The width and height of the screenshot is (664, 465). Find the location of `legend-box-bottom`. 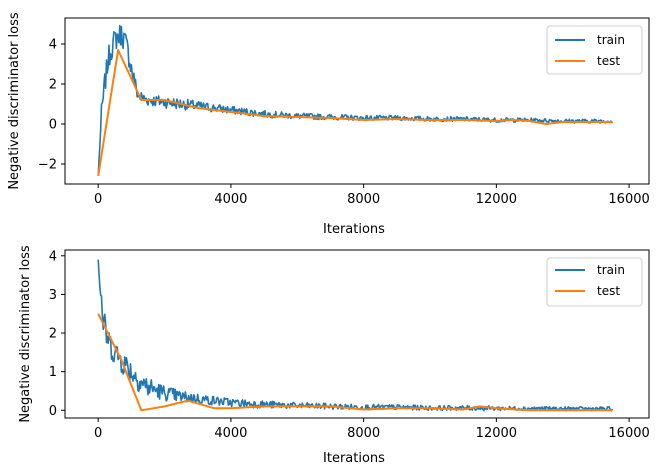

legend-box-bottom is located at coordinates (594, 282).